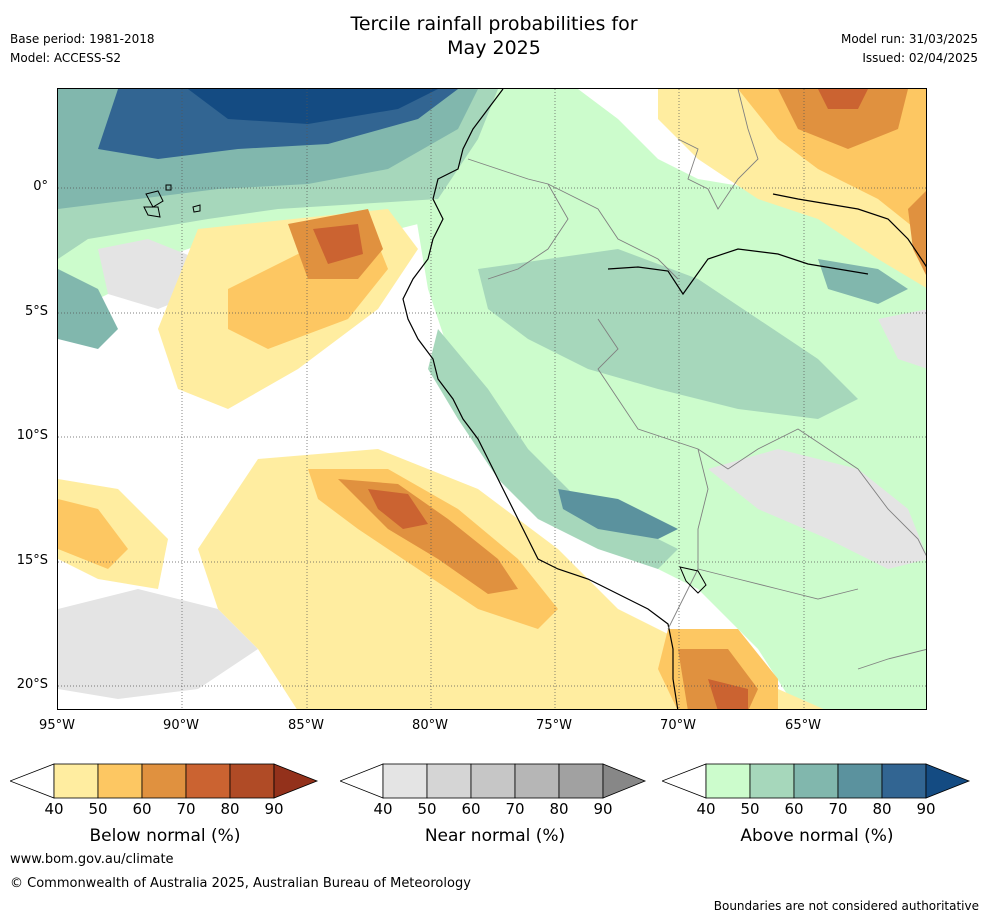  What do you see at coordinates (494, 48) in the screenshot?
I see `title-line-2: May 2025` at bounding box center [494, 48].